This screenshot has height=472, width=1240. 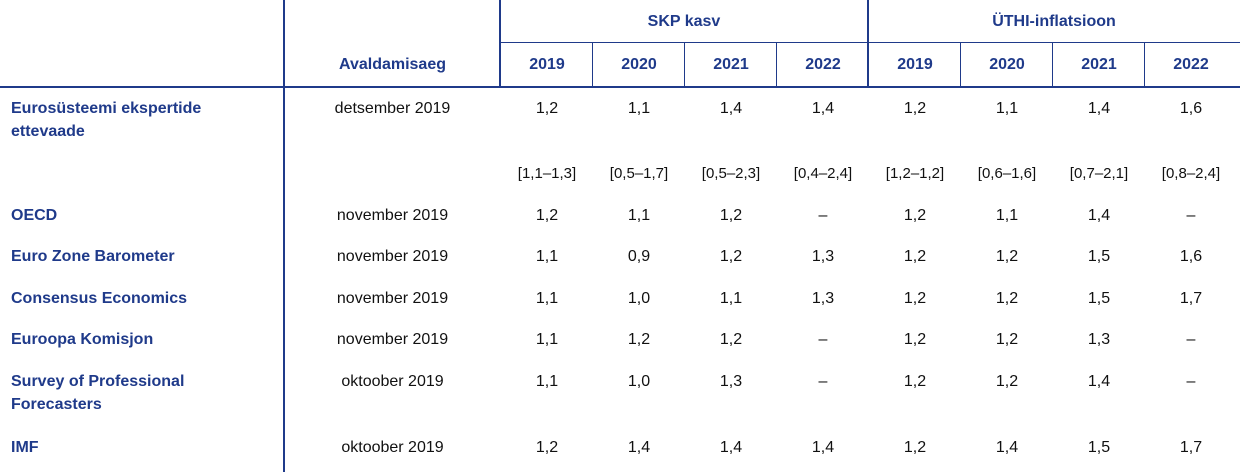 What do you see at coordinates (1191, 173) in the screenshot?
I see `range-cell: [0,8–2,4]` at bounding box center [1191, 173].